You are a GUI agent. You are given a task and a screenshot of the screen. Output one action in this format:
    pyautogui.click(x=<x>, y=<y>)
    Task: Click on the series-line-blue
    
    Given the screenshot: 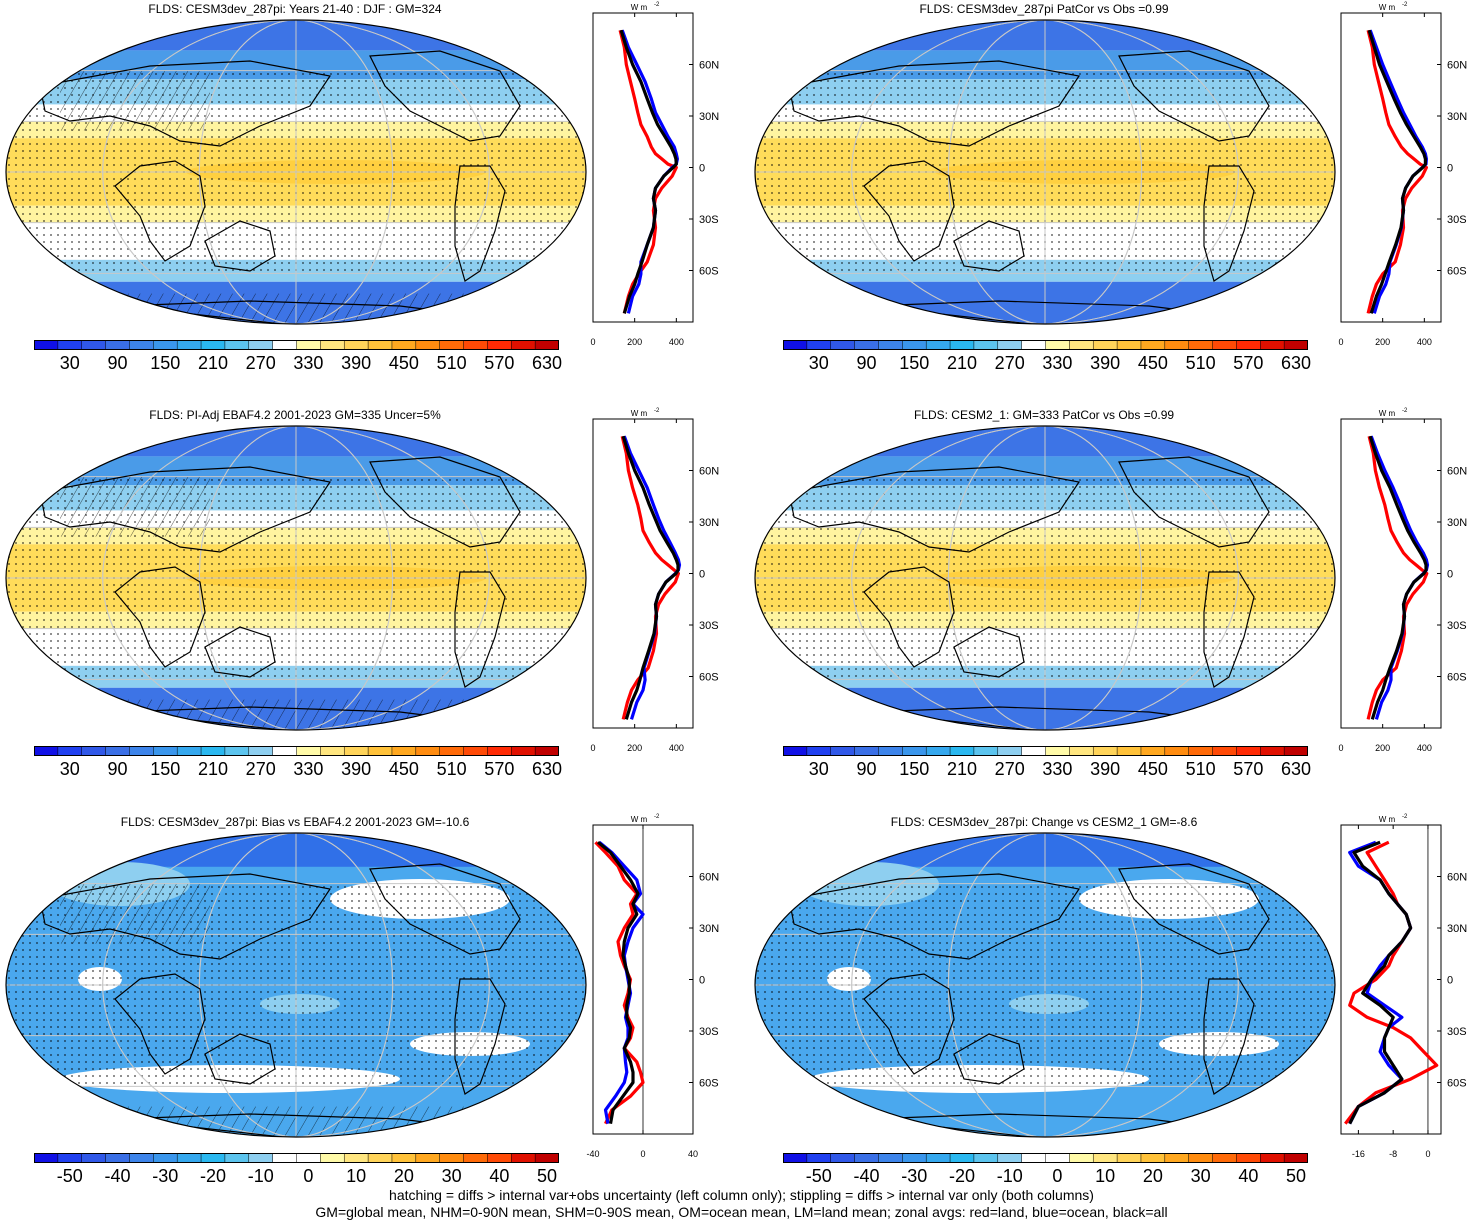 What is the action you would take?
    pyautogui.click(x=621, y=982)
    